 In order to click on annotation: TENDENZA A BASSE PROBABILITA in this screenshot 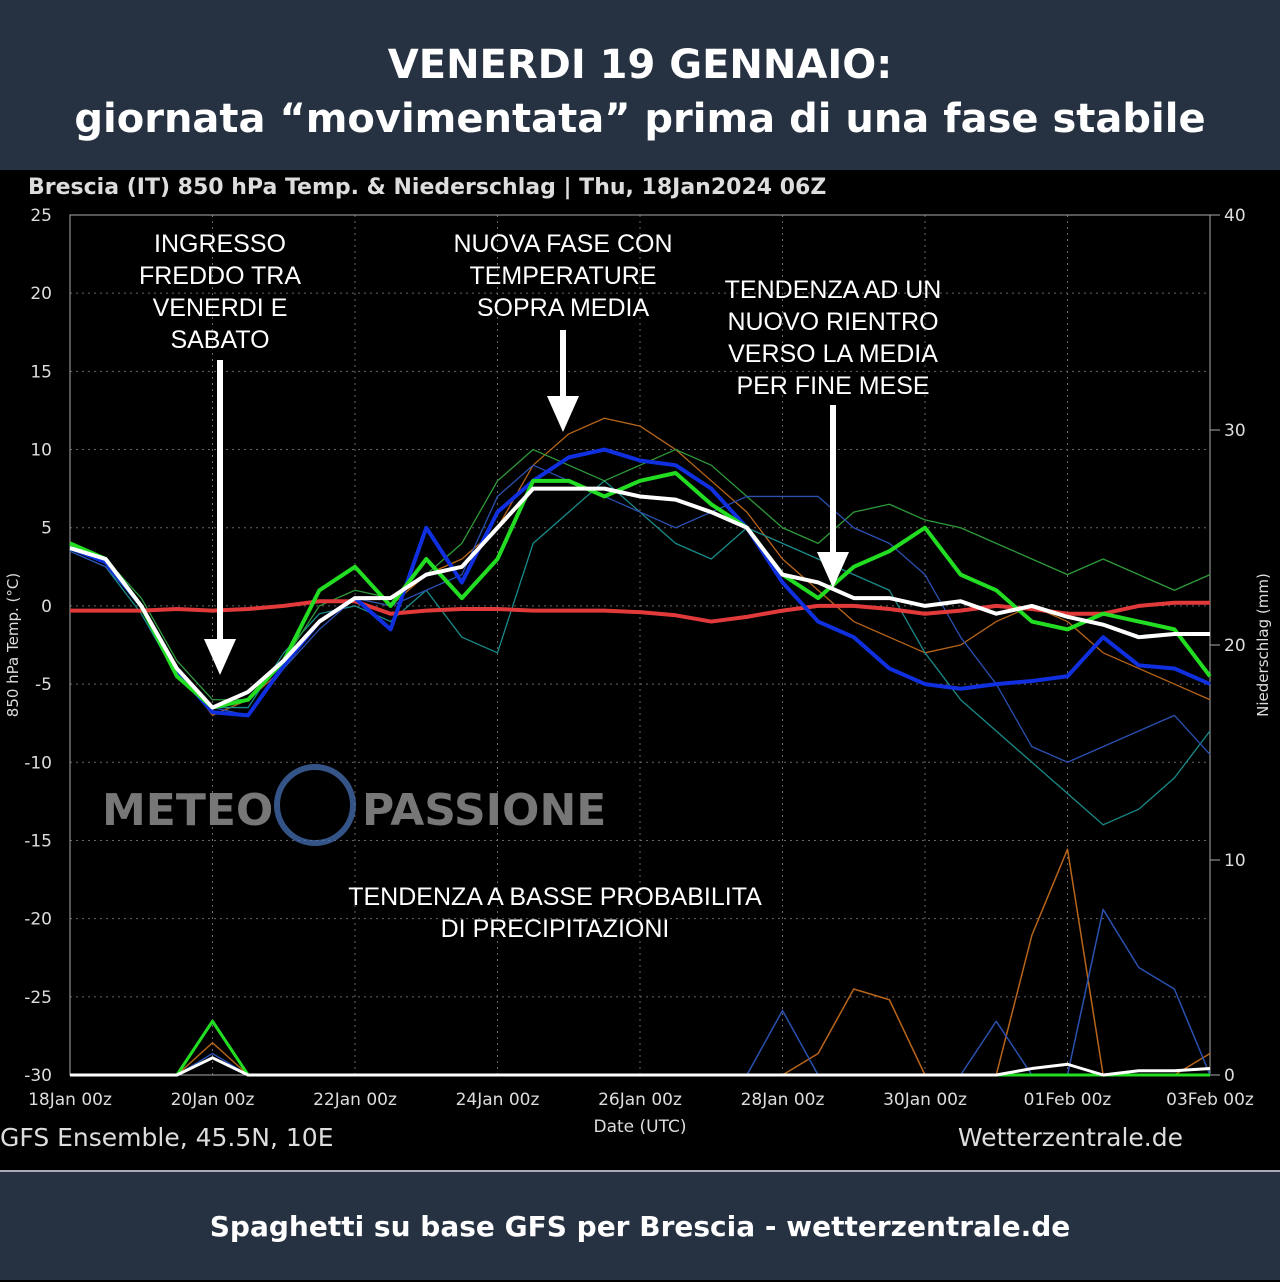, I will do `click(555, 897)`.